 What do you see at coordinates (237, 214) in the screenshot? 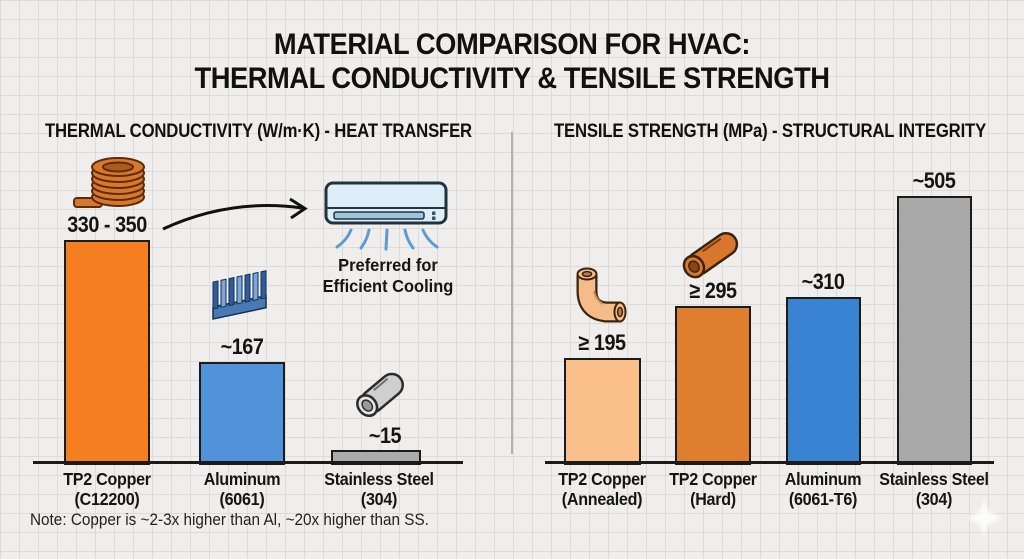
I see `curved-arrow-icon` at bounding box center [237, 214].